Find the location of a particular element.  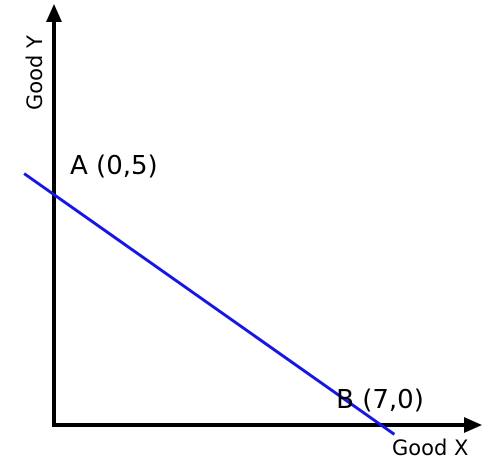

point-label-a: A (0,5) is located at coordinates (114, 166).